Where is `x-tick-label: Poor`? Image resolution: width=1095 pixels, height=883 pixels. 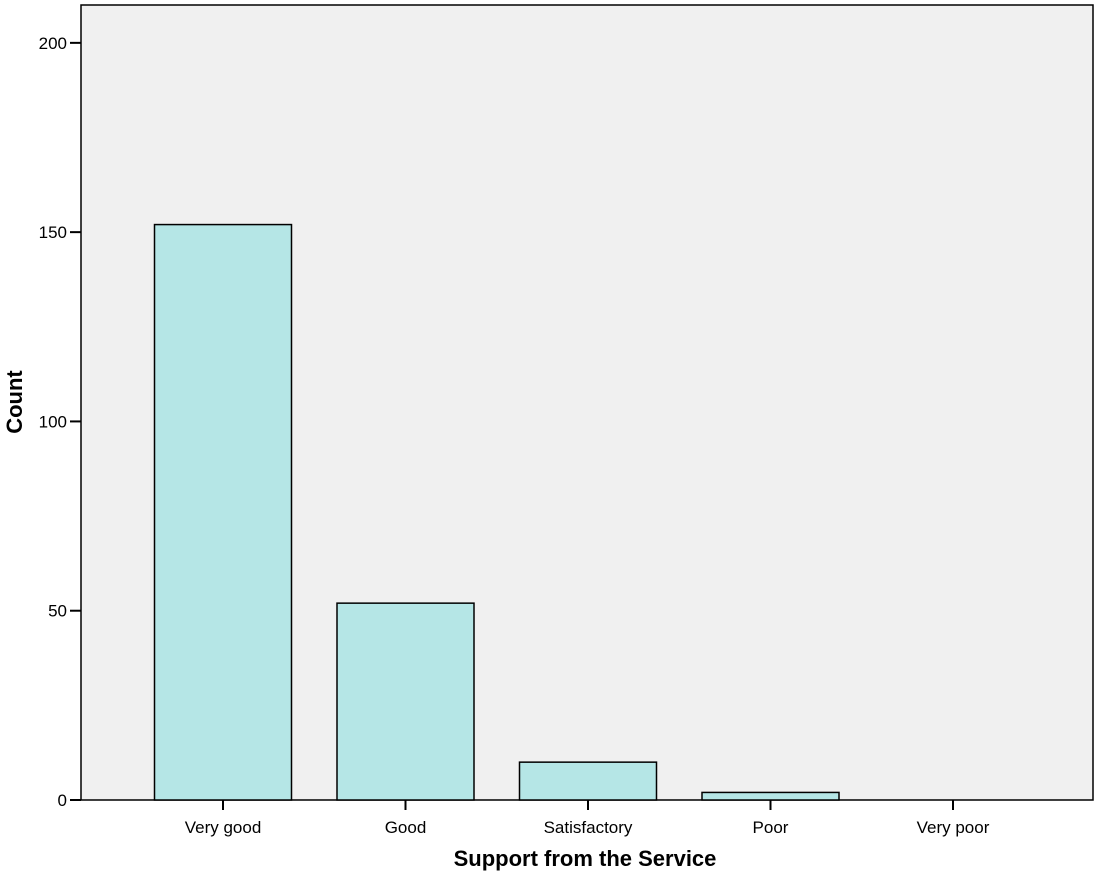
x-tick-label: Poor is located at coordinates (771, 827).